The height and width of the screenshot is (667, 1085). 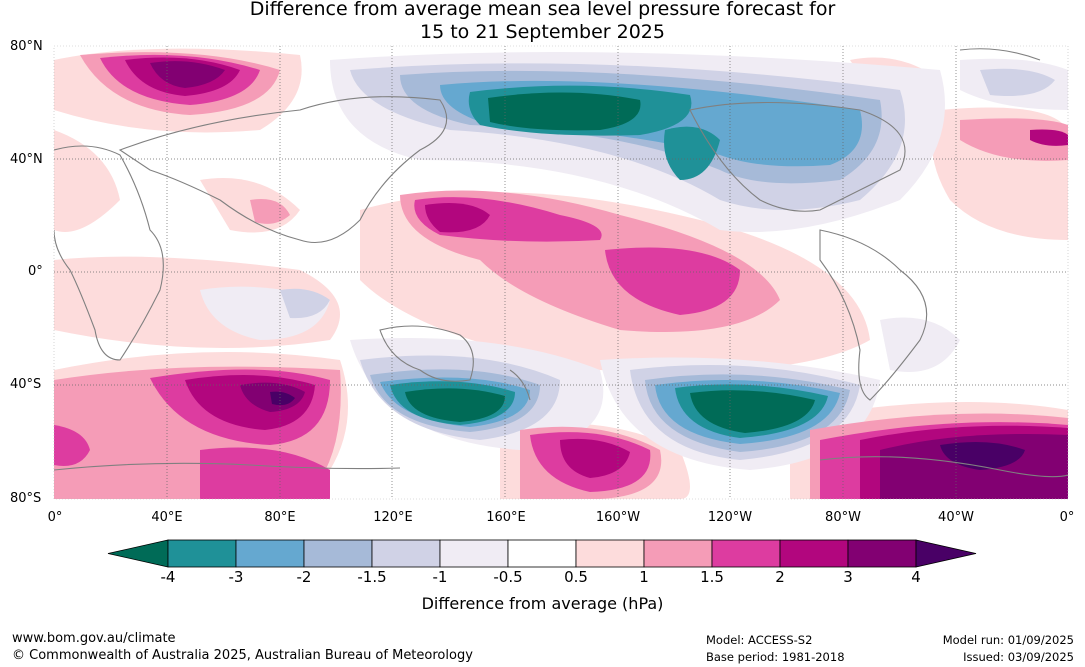 I want to click on lat-label-80n: 80°N, so click(x=26, y=46).